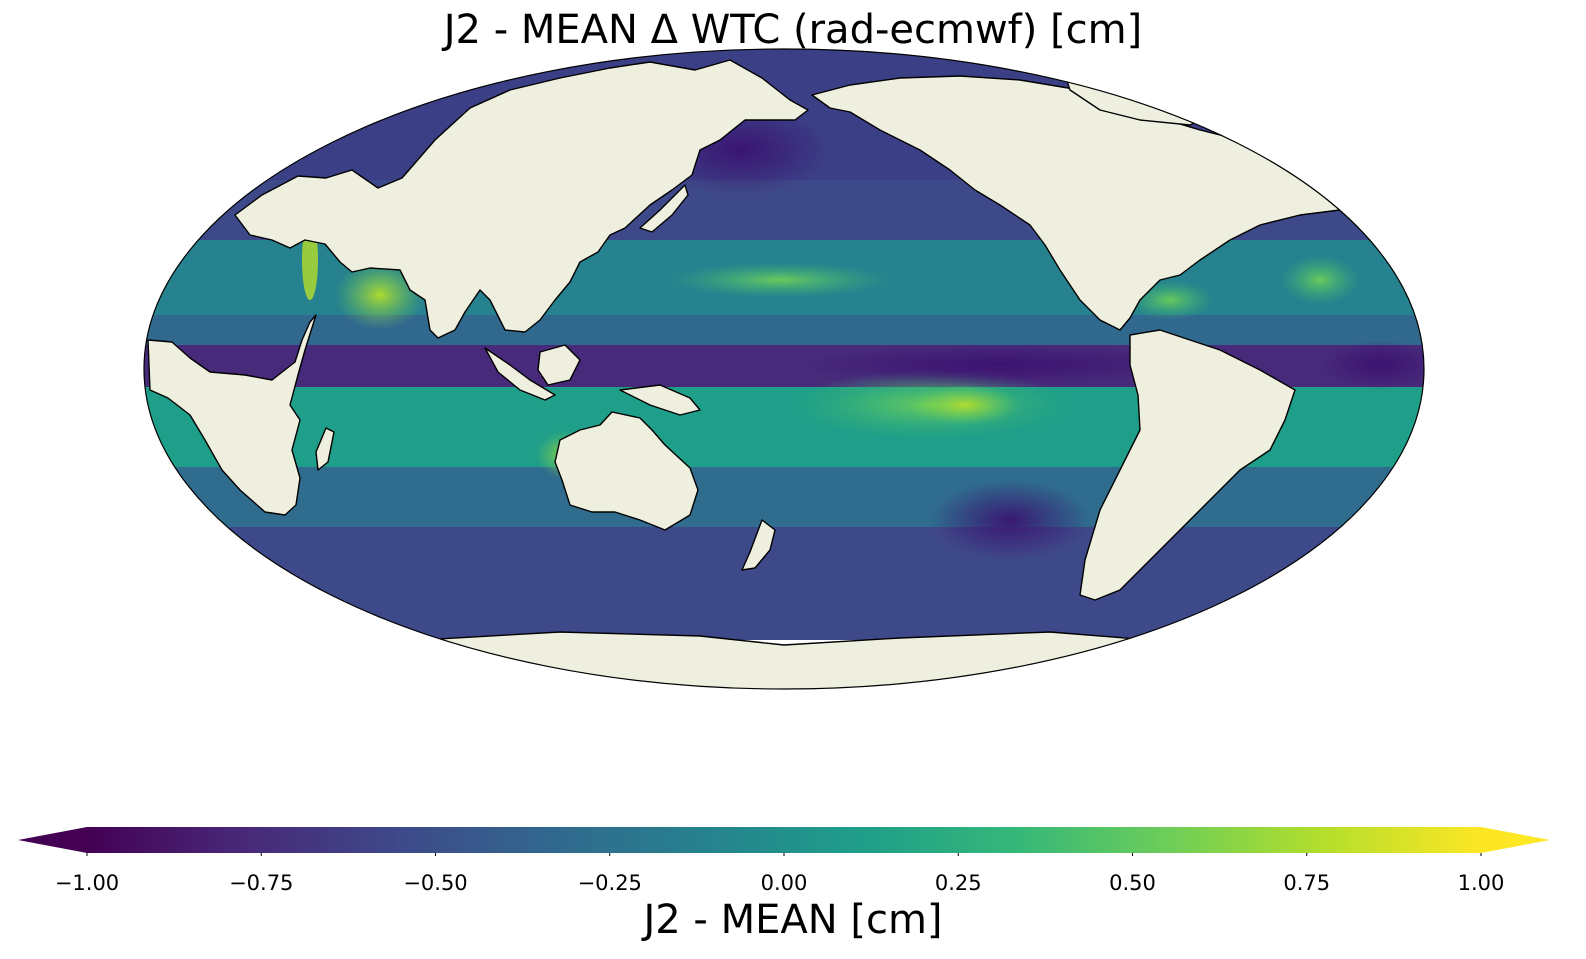 The height and width of the screenshot is (959, 1586). What do you see at coordinates (521, 199) in the screenshot?
I see `eurasia-land` at bounding box center [521, 199].